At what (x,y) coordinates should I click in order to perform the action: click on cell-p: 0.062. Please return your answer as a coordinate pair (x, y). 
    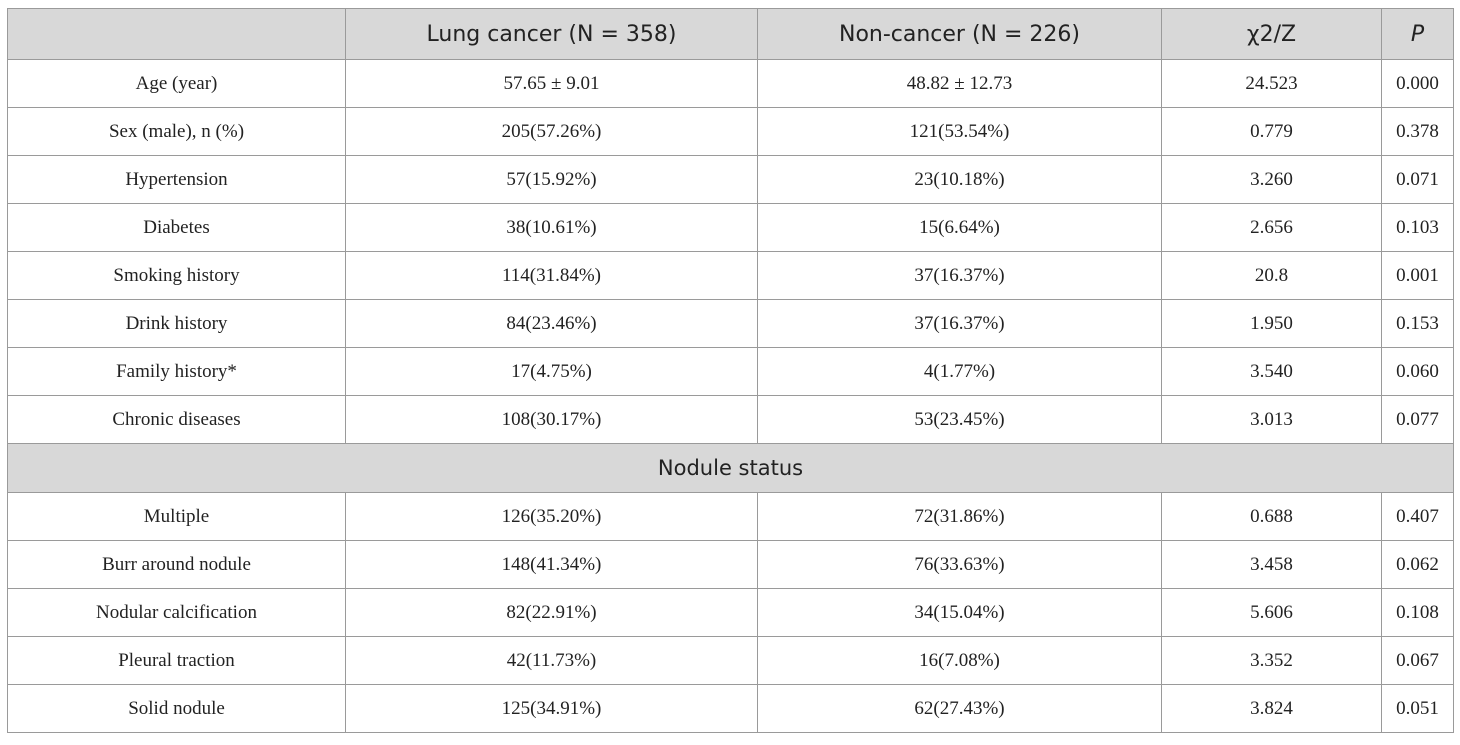
    Looking at the image, I should click on (1417, 564).